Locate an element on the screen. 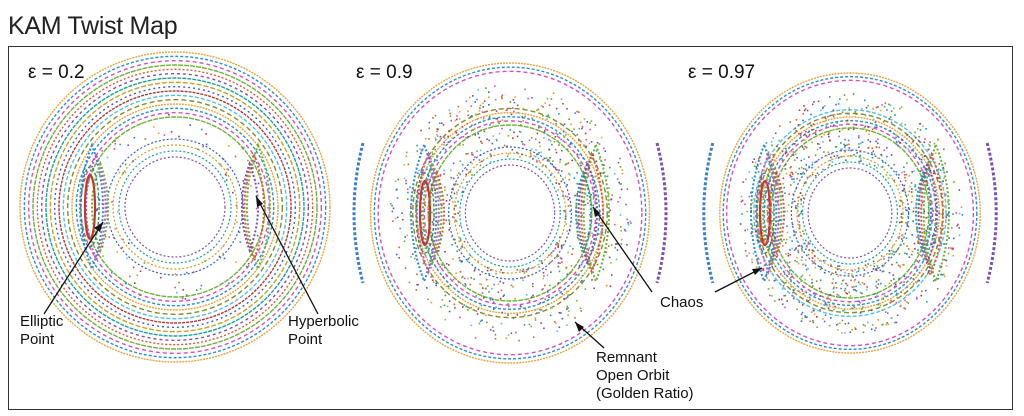 This screenshot has width=1024, height=416. remnant-label-line3: (Golden Ratio) is located at coordinates (645, 393).